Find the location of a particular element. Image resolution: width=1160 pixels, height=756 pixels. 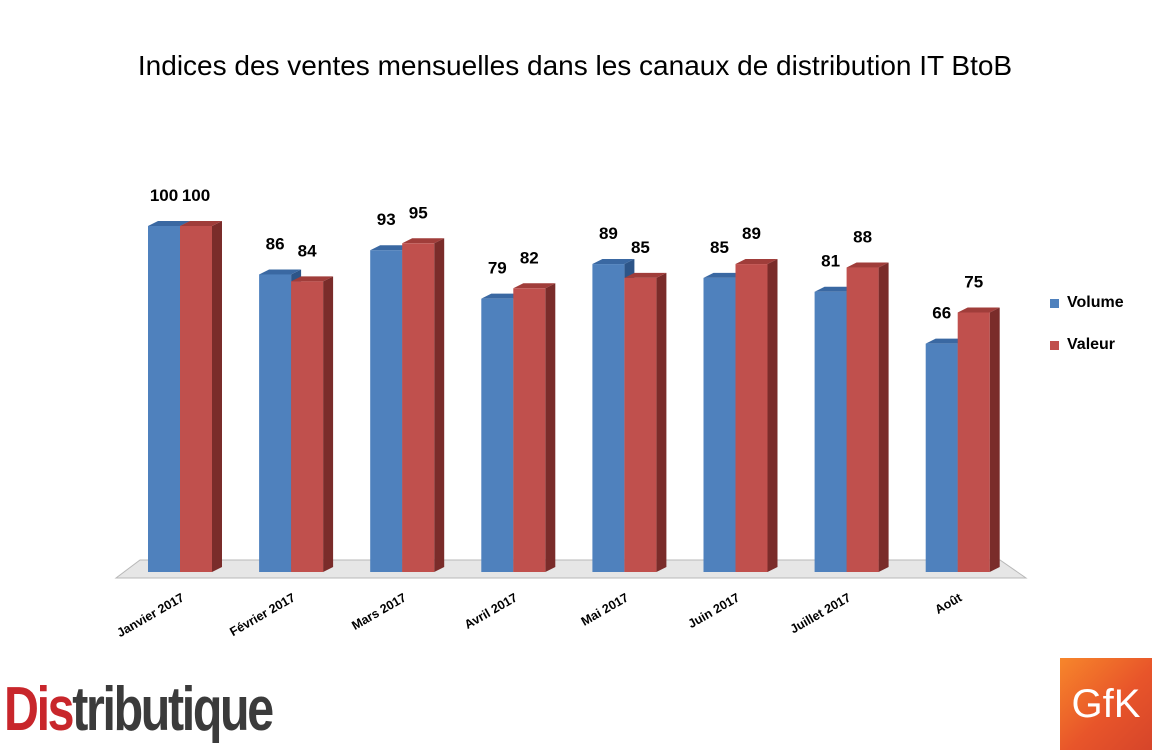

legend-item-volume: Volume is located at coordinates (1087, 303).